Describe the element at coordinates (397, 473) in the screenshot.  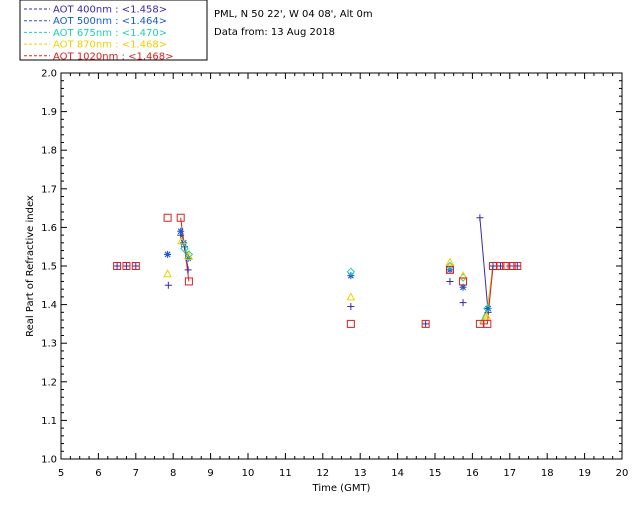
I see `x-tick-label: 14` at that location.